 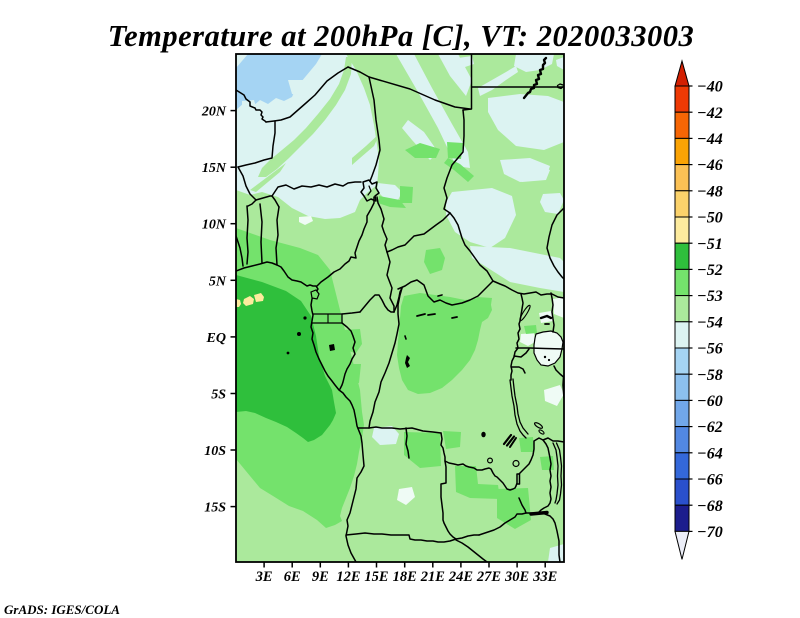 What do you see at coordinates (292, 577) in the screenshot?
I see `svg-text: 6E` at bounding box center [292, 577].